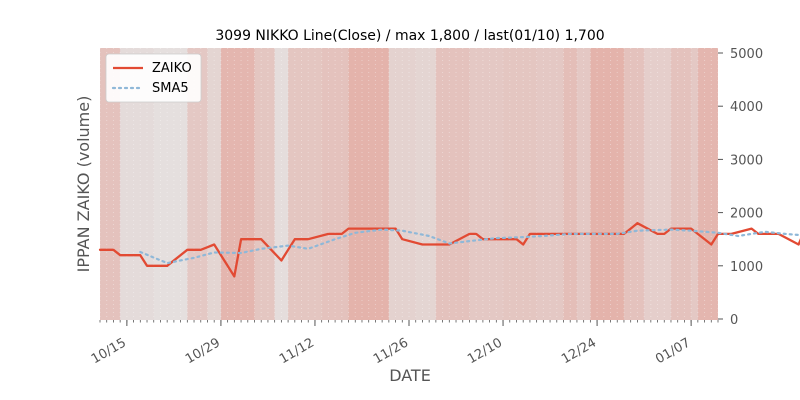  Describe the element at coordinates (740, 187) in the screenshot. I see `y-axis: 0 1000 2000 3000 4000 5000` at that location.